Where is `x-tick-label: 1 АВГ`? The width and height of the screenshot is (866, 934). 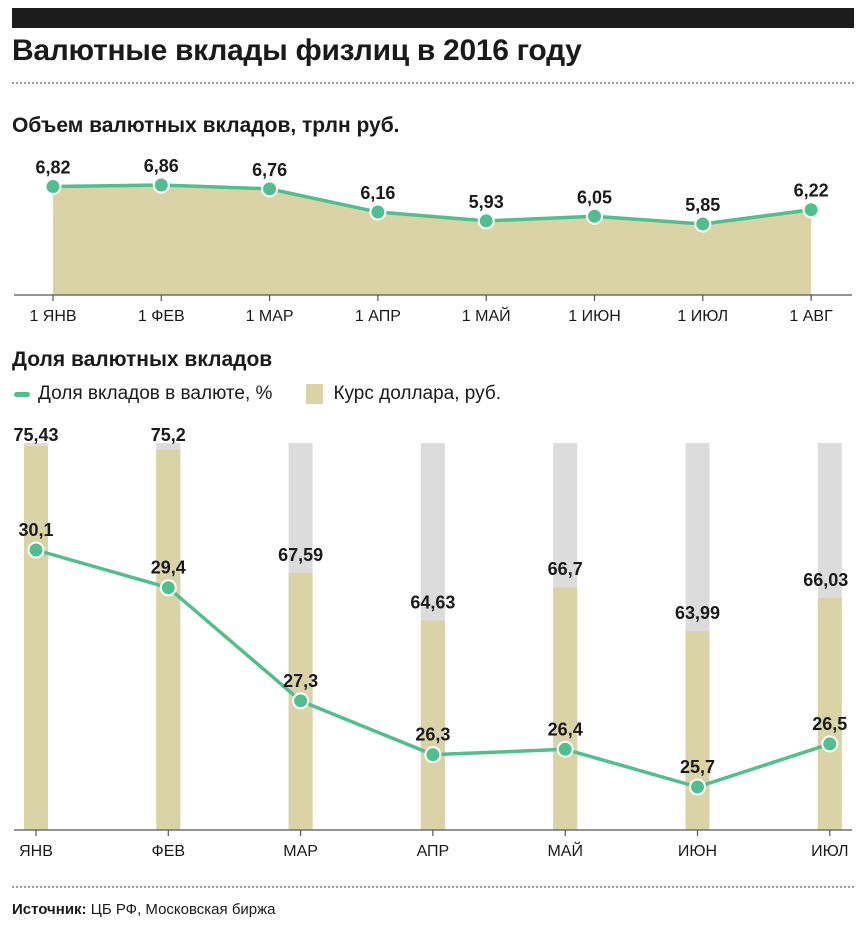 x-tick-label: 1 АВГ is located at coordinates (811, 316).